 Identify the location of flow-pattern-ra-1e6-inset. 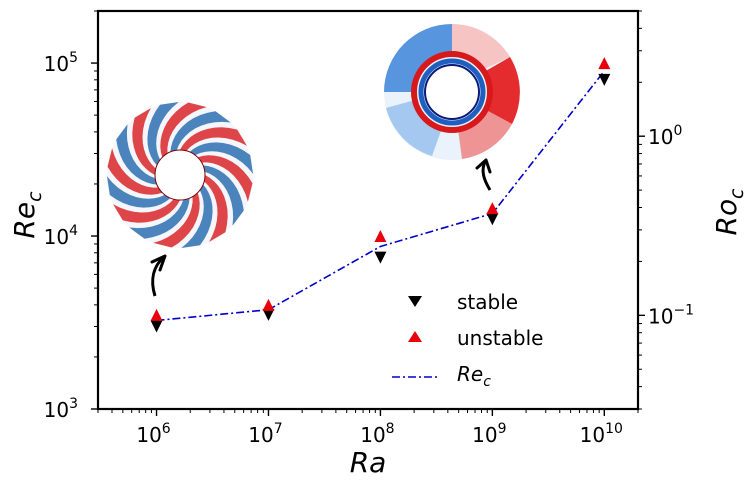
(180, 175).